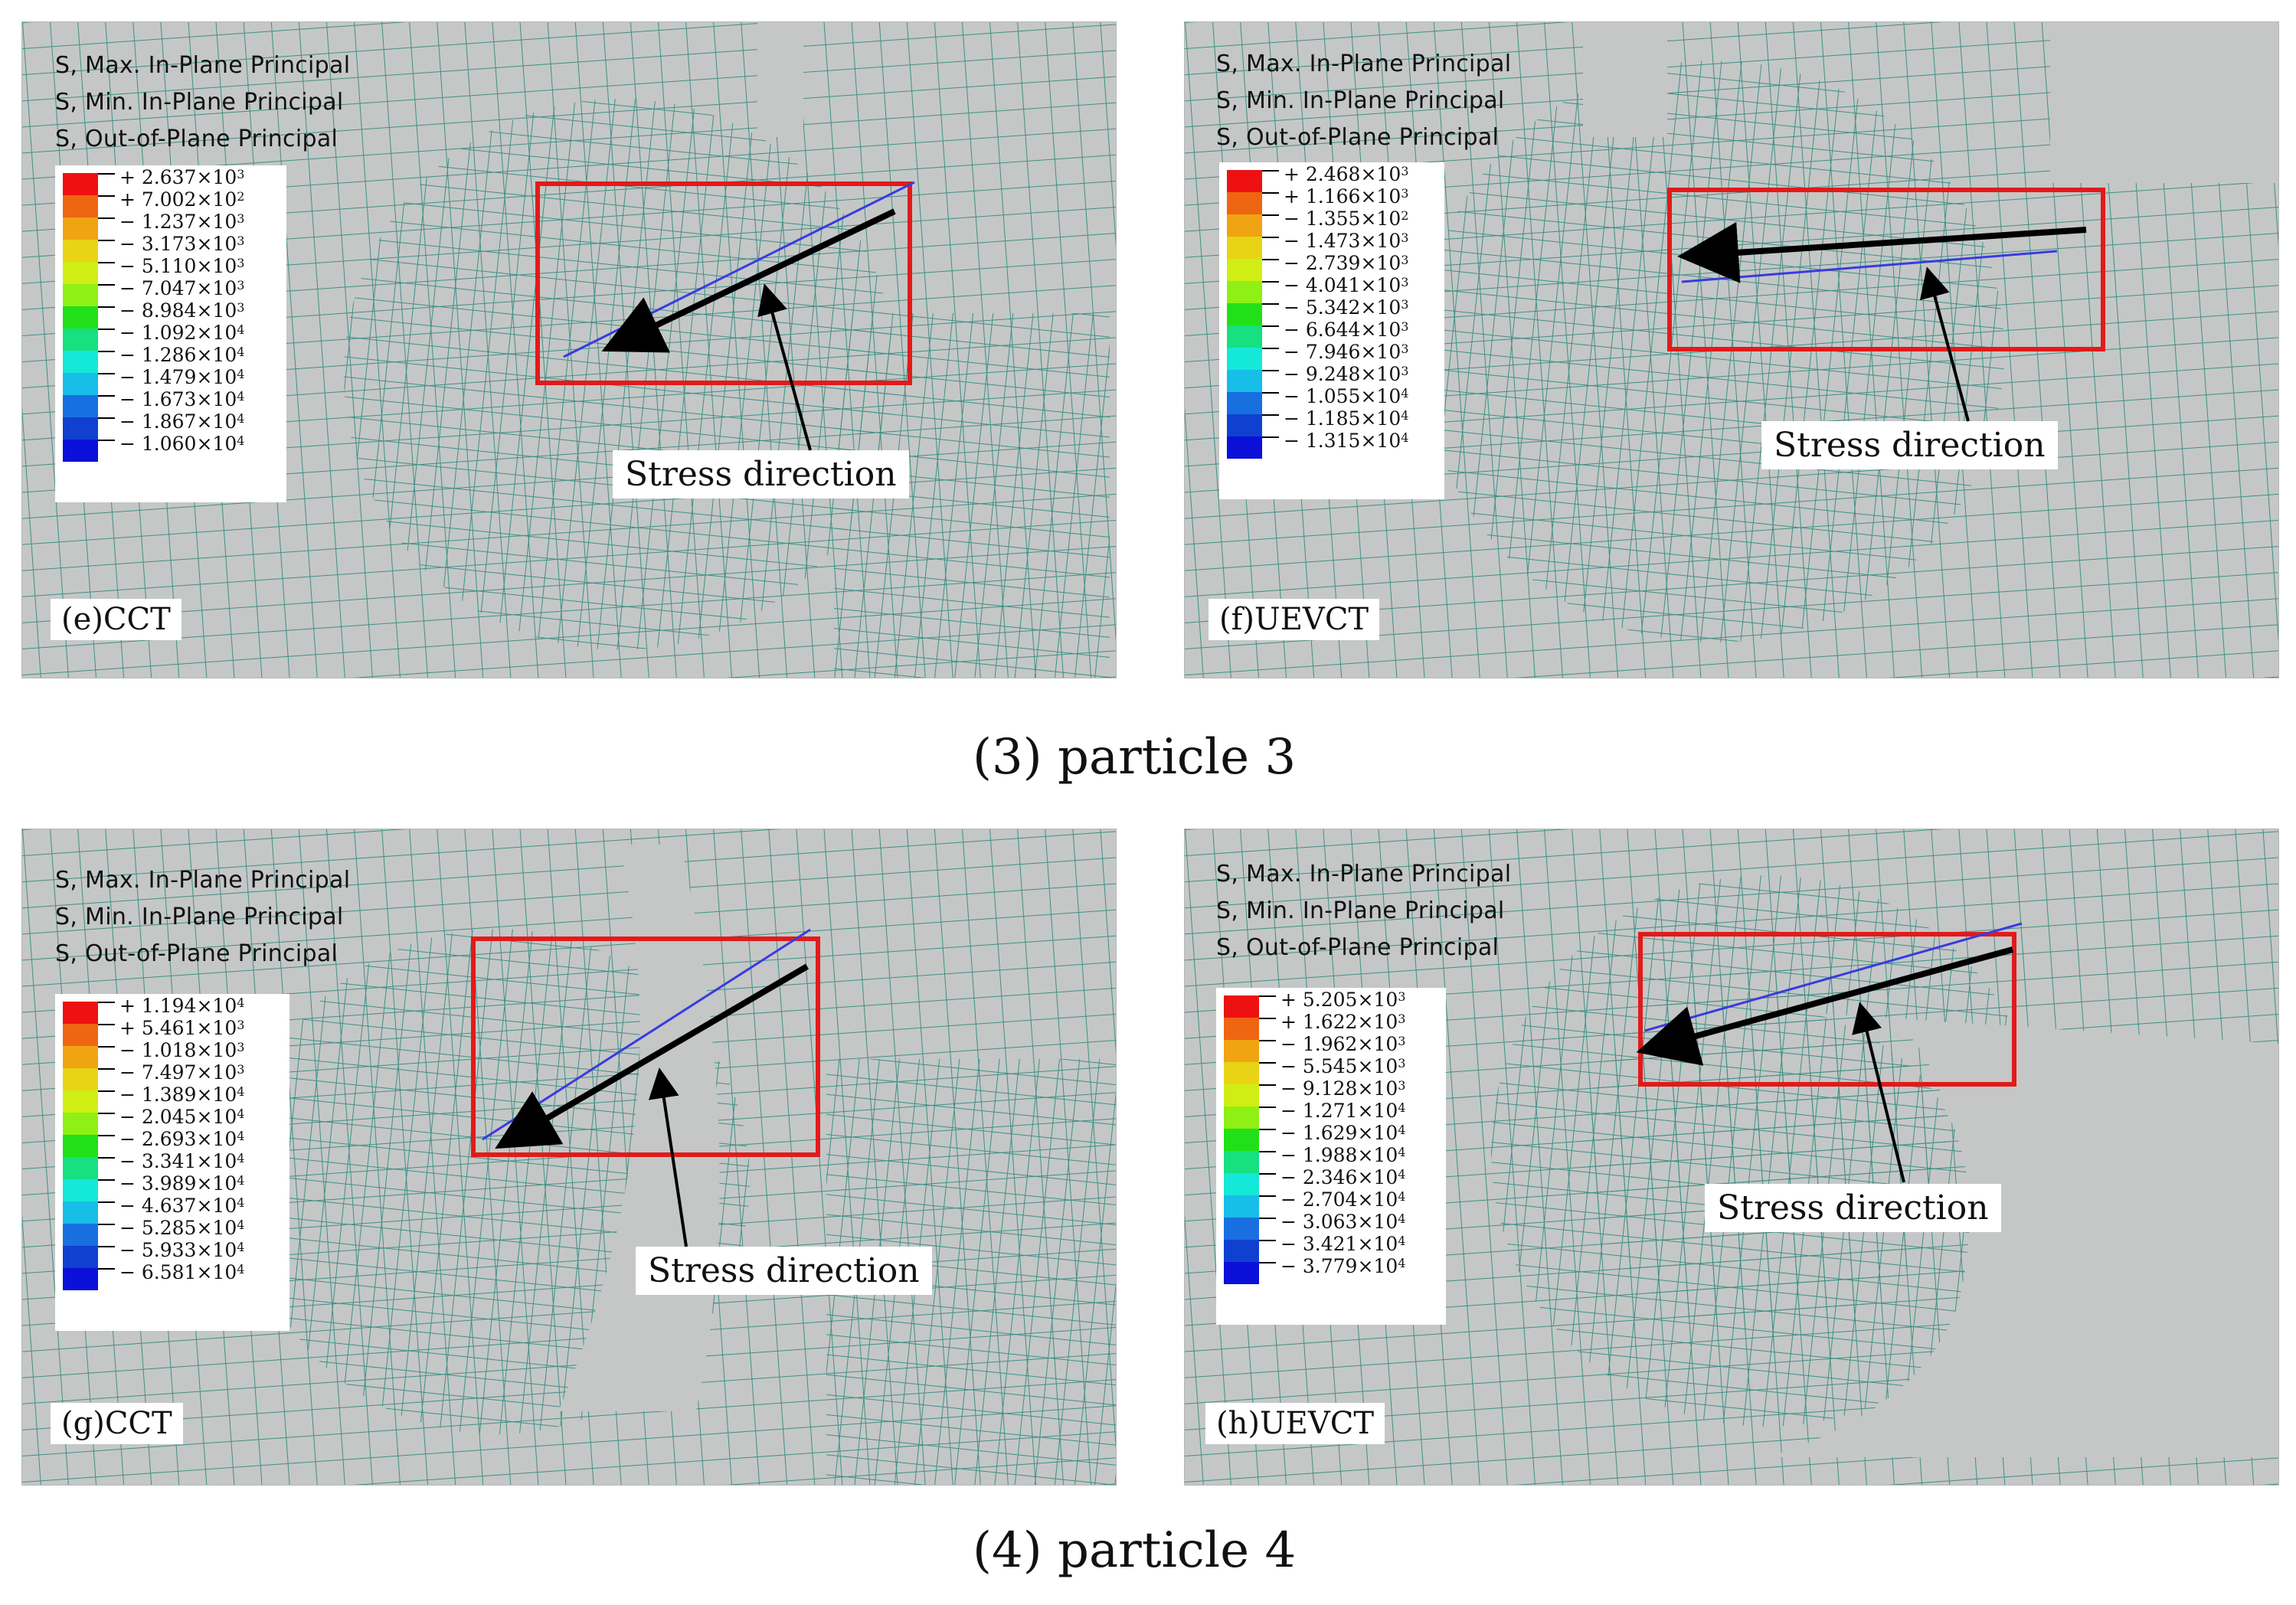  Describe the element at coordinates (1135, 1550) in the screenshot. I see `caption-particle-4: (4) particle 4` at that location.